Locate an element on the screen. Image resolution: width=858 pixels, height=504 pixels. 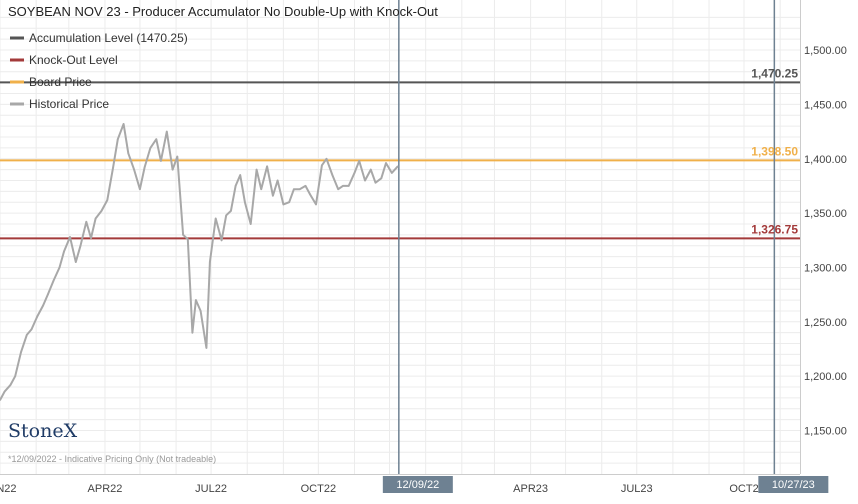
stonex-logo: StoneX is located at coordinates (43, 431).